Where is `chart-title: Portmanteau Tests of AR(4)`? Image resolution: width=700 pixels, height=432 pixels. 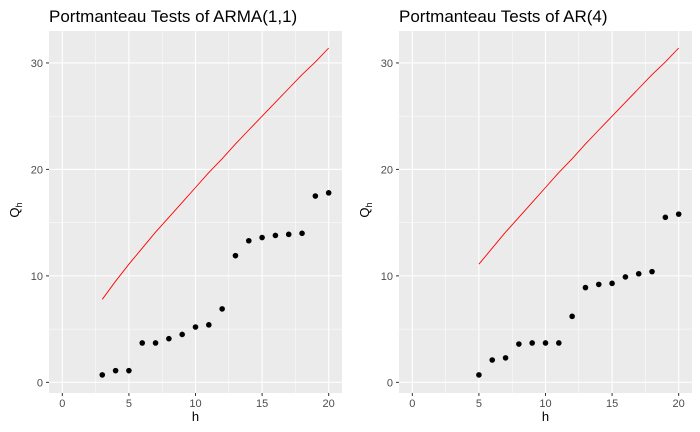 chart-title: Portmanteau Tests of AR(4) is located at coordinates (503, 16).